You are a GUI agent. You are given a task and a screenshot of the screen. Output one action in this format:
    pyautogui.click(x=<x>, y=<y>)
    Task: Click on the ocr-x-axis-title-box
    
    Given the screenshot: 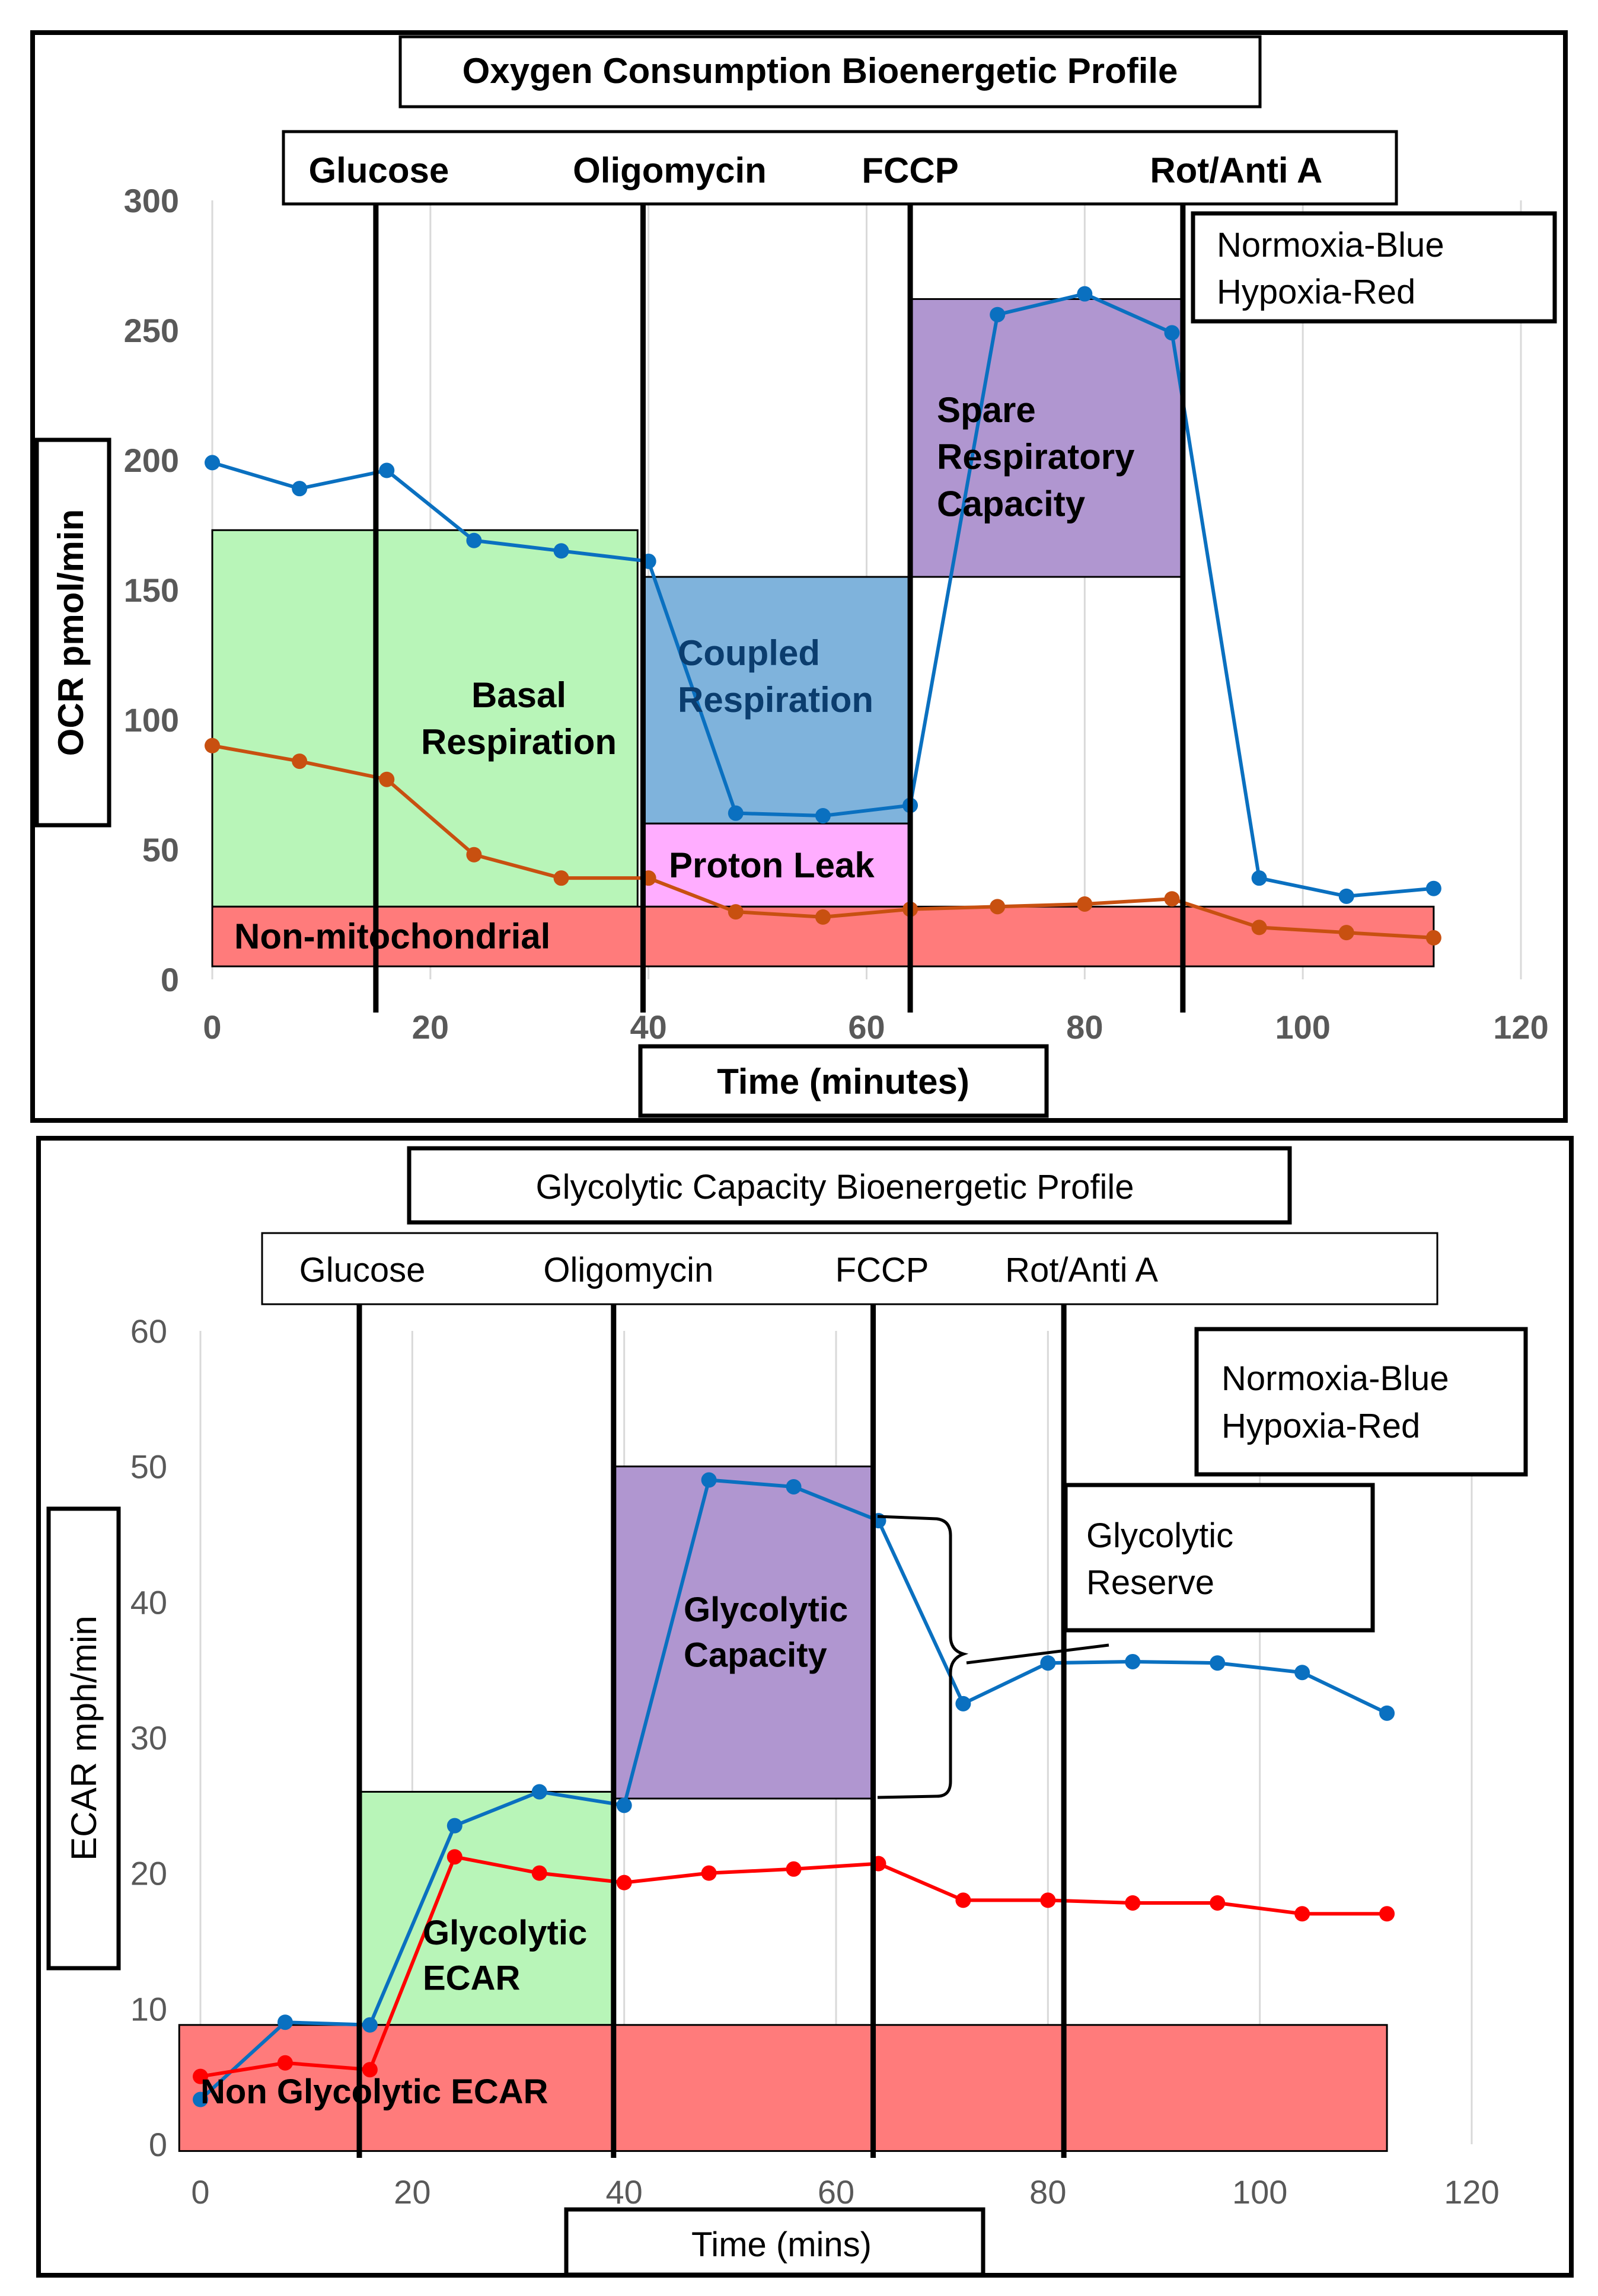 What is the action you would take?
    pyautogui.click(x=843, y=1081)
    